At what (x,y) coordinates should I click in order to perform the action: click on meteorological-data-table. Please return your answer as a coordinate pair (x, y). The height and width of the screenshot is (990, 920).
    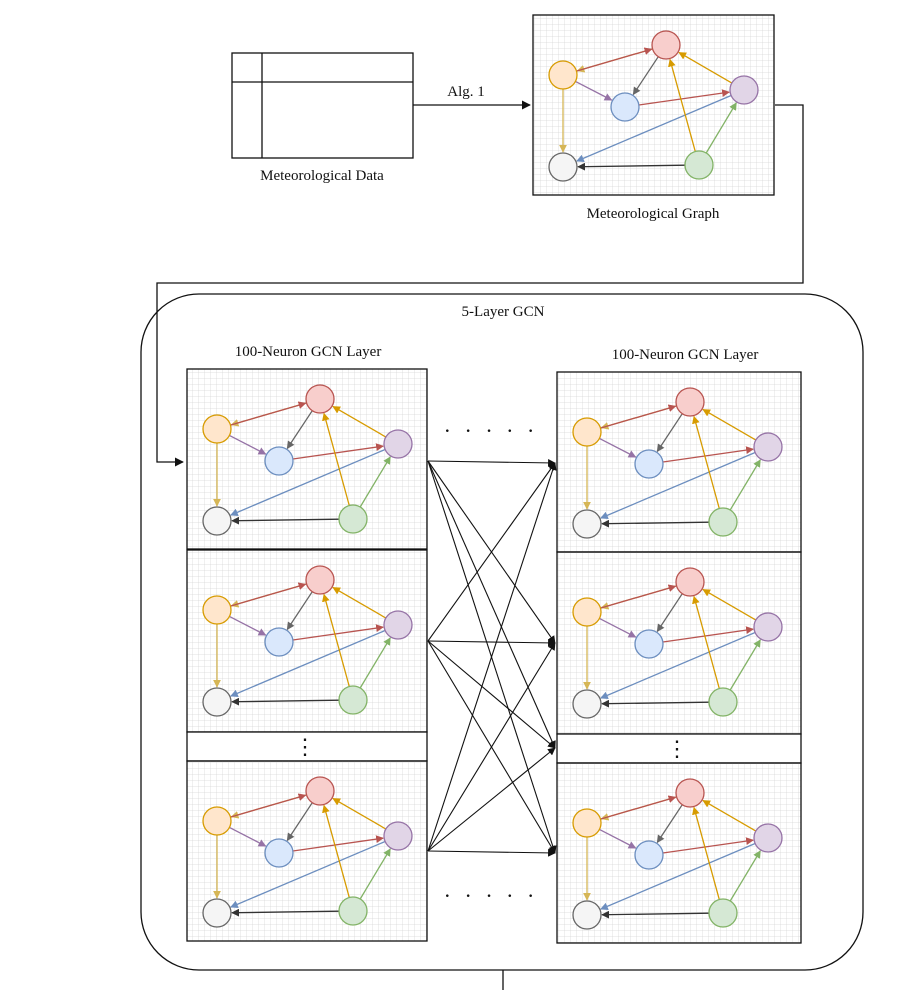
    Looking at the image, I should click on (322, 105).